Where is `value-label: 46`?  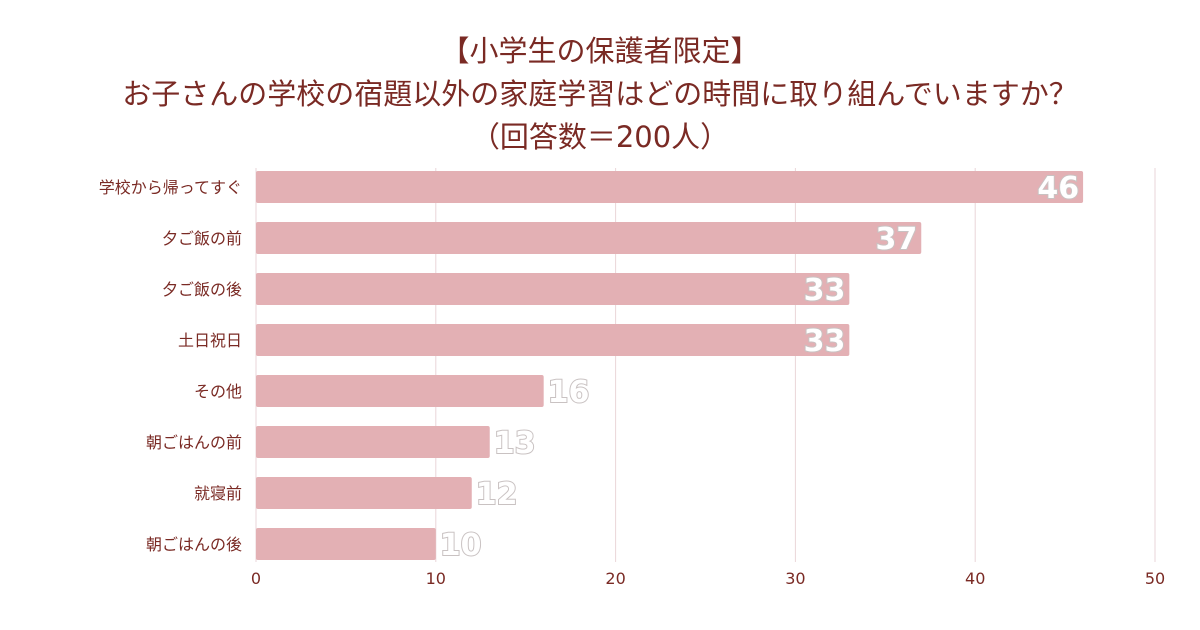 value-label: 46 is located at coordinates (1058, 188).